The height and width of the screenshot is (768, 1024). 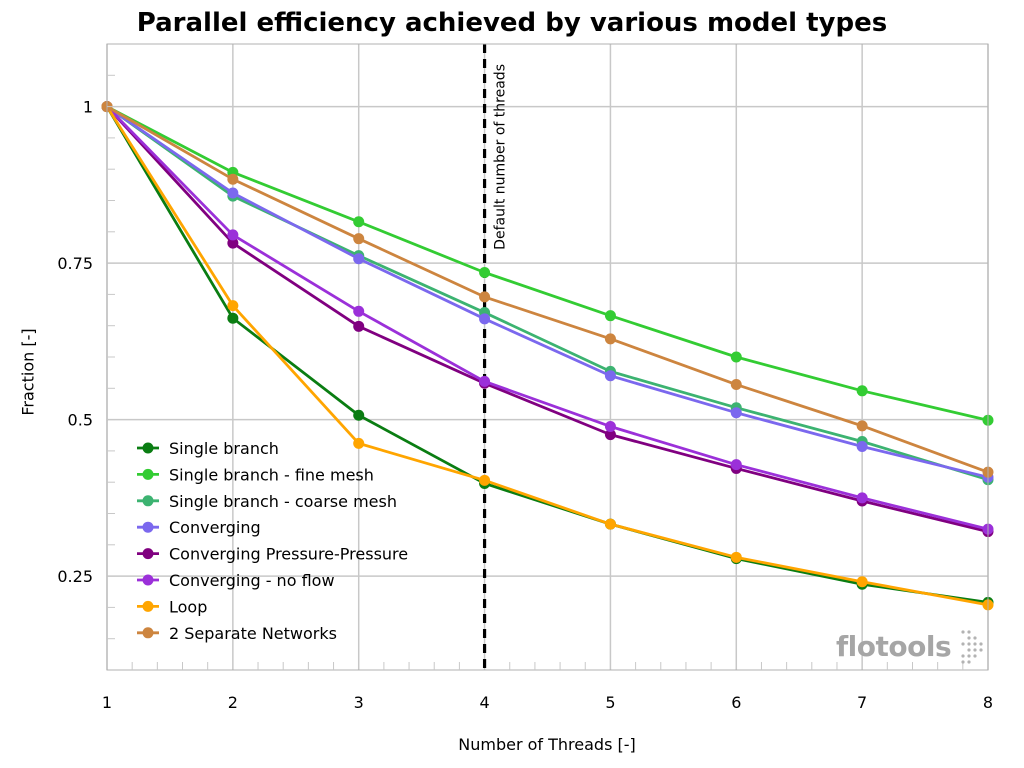 What do you see at coordinates (75, 576) in the screenshot?
I see `y-tick-label: 0.25` at bounding box center [75, 576].